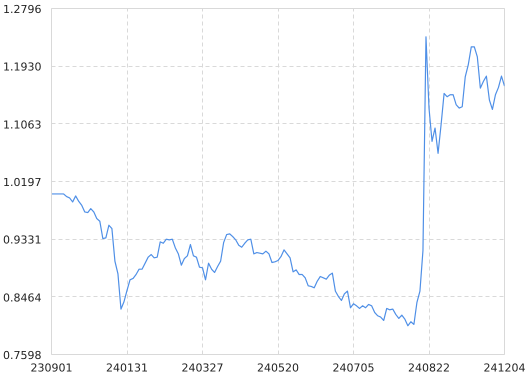 This screenshot has width=530, height=374. Describe the element at coordinates (22, 125) in the screenshot. I see `y-tick-label: 1.1063` at that location.